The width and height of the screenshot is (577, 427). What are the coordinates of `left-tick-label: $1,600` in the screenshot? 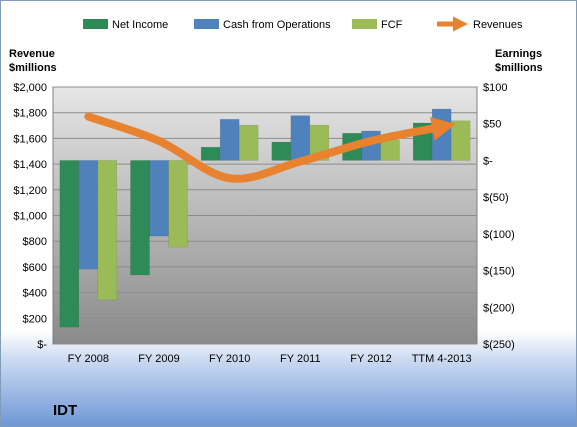 It's located at (30, 139).